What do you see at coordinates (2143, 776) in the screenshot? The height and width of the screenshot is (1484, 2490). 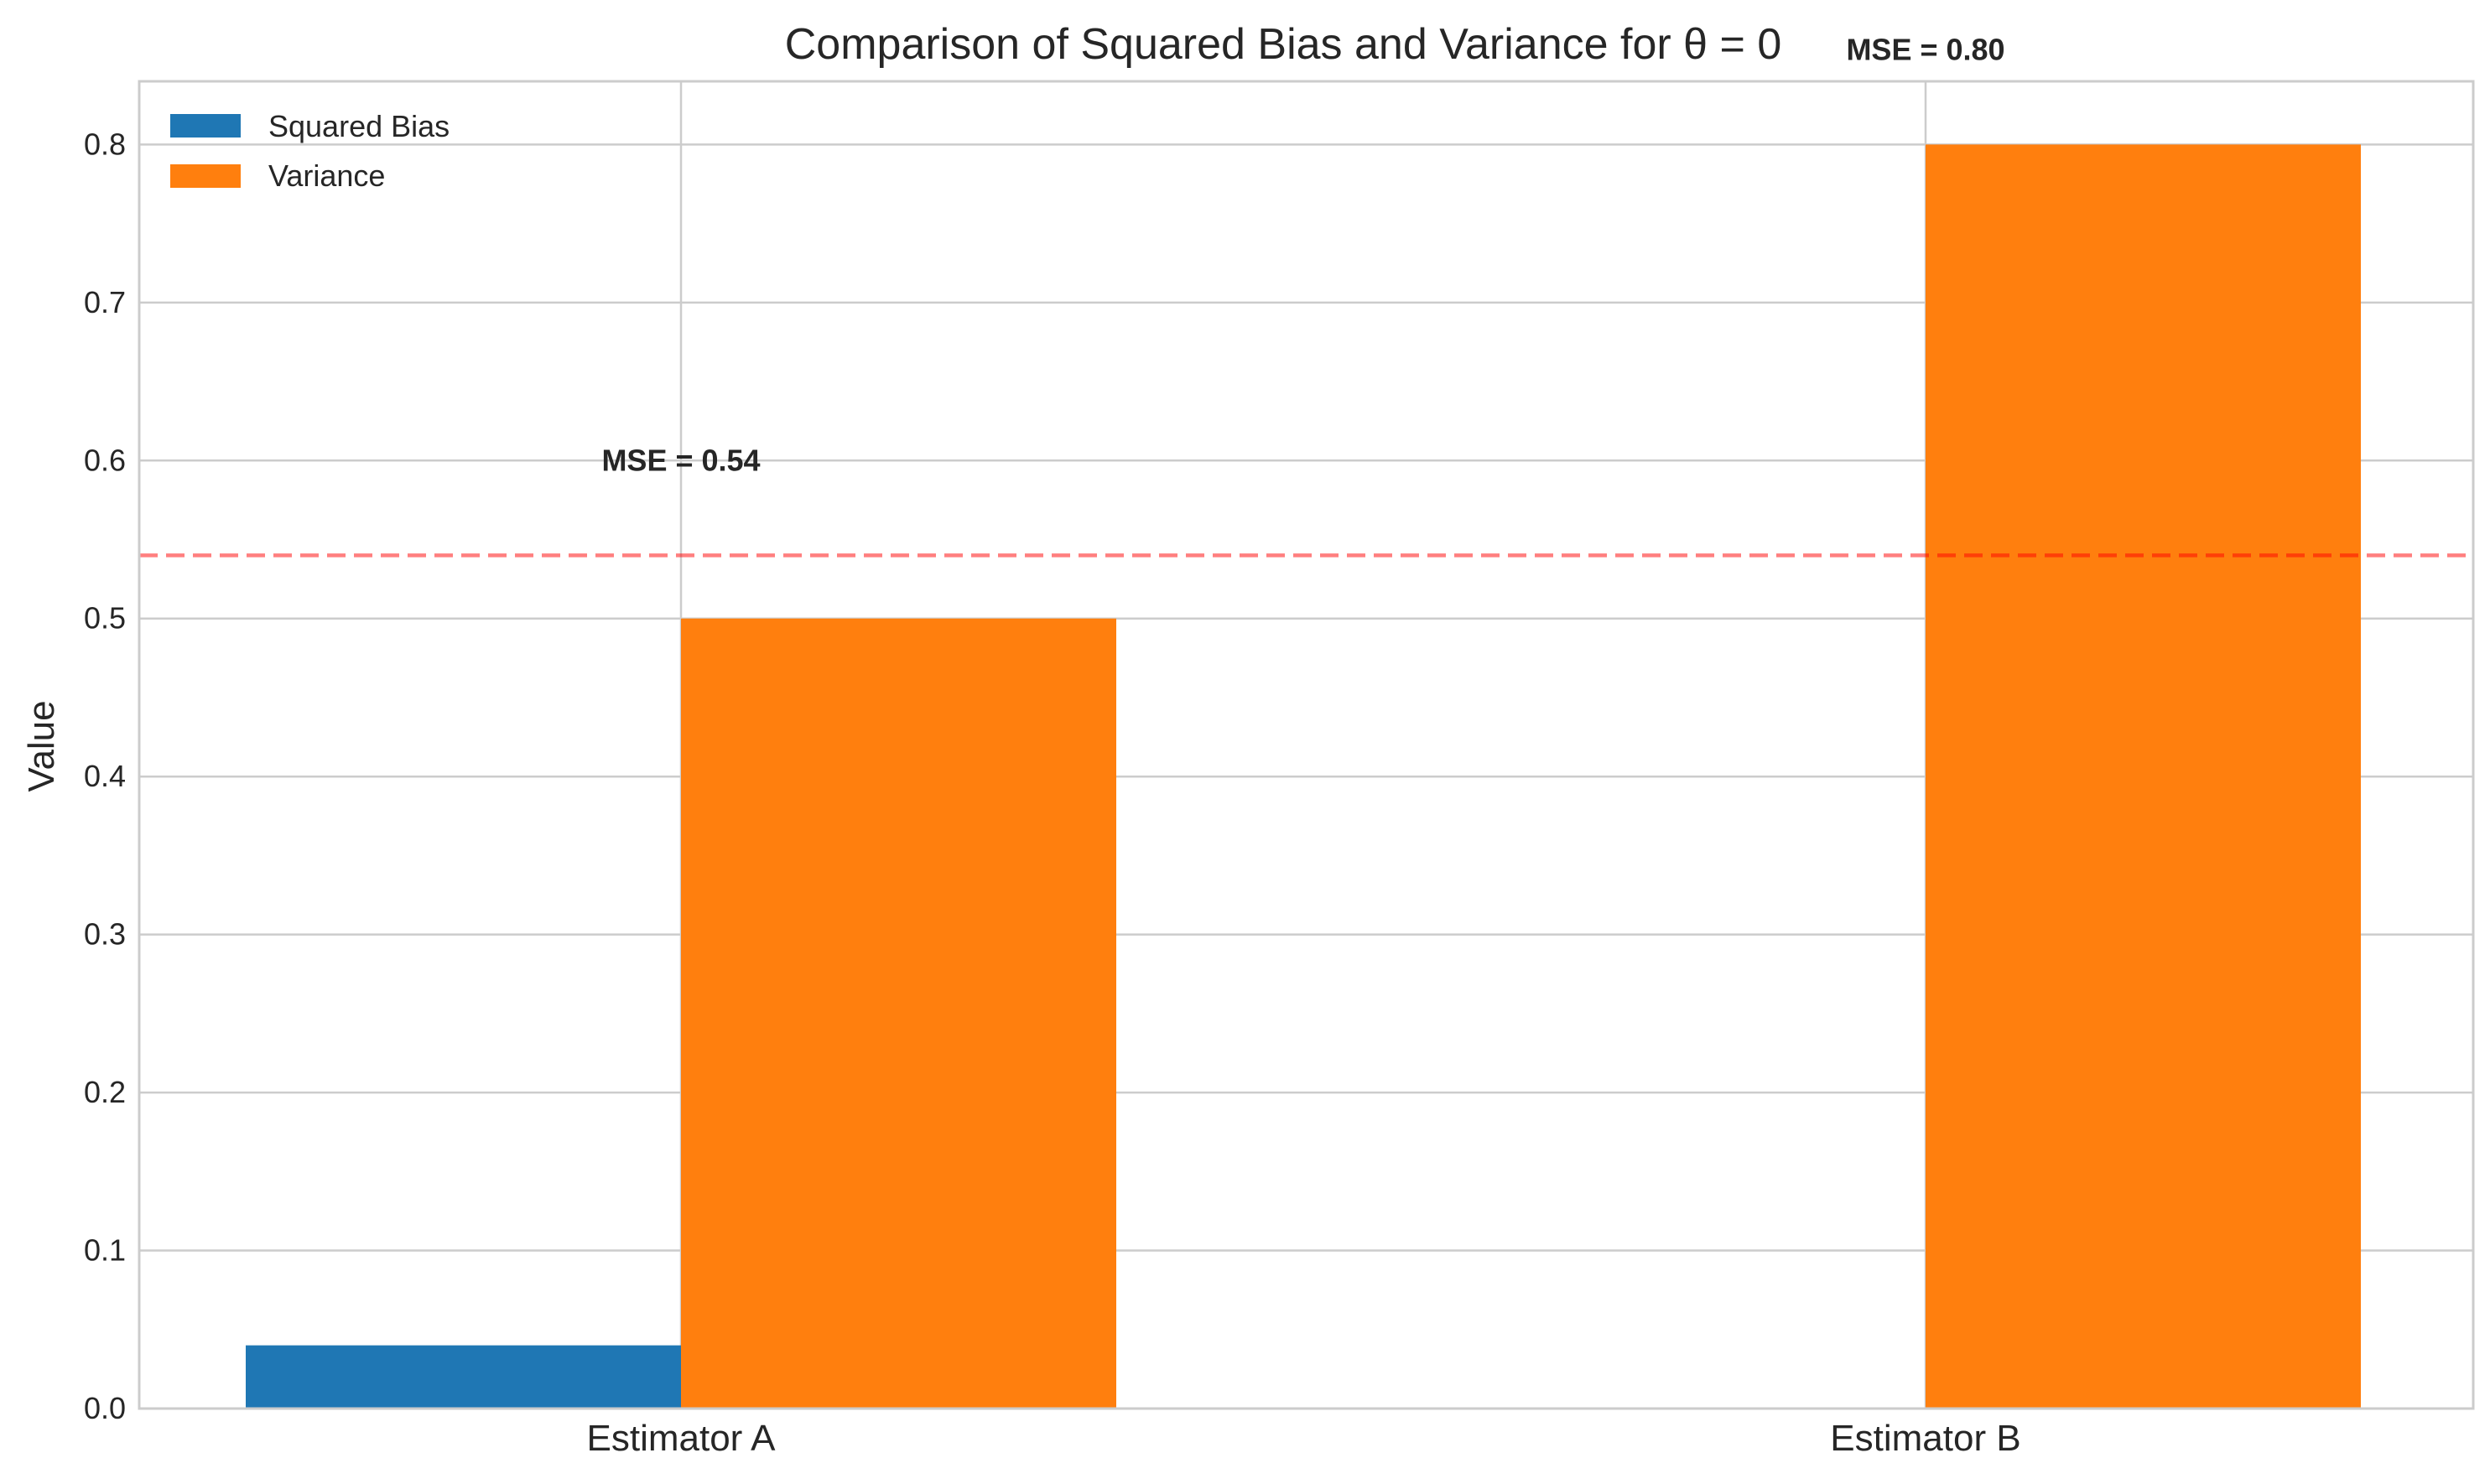 I see `bar-variance-estimator-b` at bounding box center [2143, 776].